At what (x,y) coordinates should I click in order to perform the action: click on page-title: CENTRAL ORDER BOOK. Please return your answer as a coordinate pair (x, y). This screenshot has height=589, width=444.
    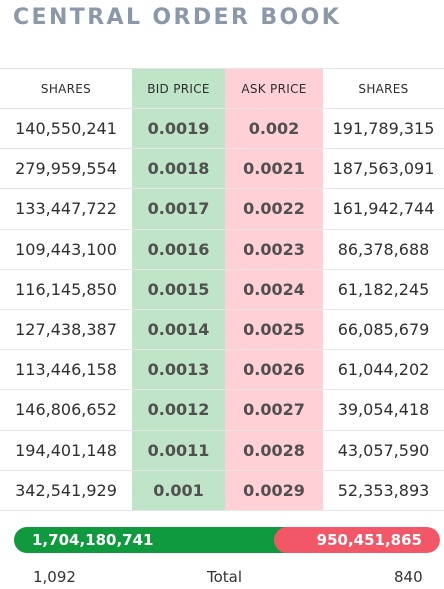
    Looking at the image, I should click on (177, 17).